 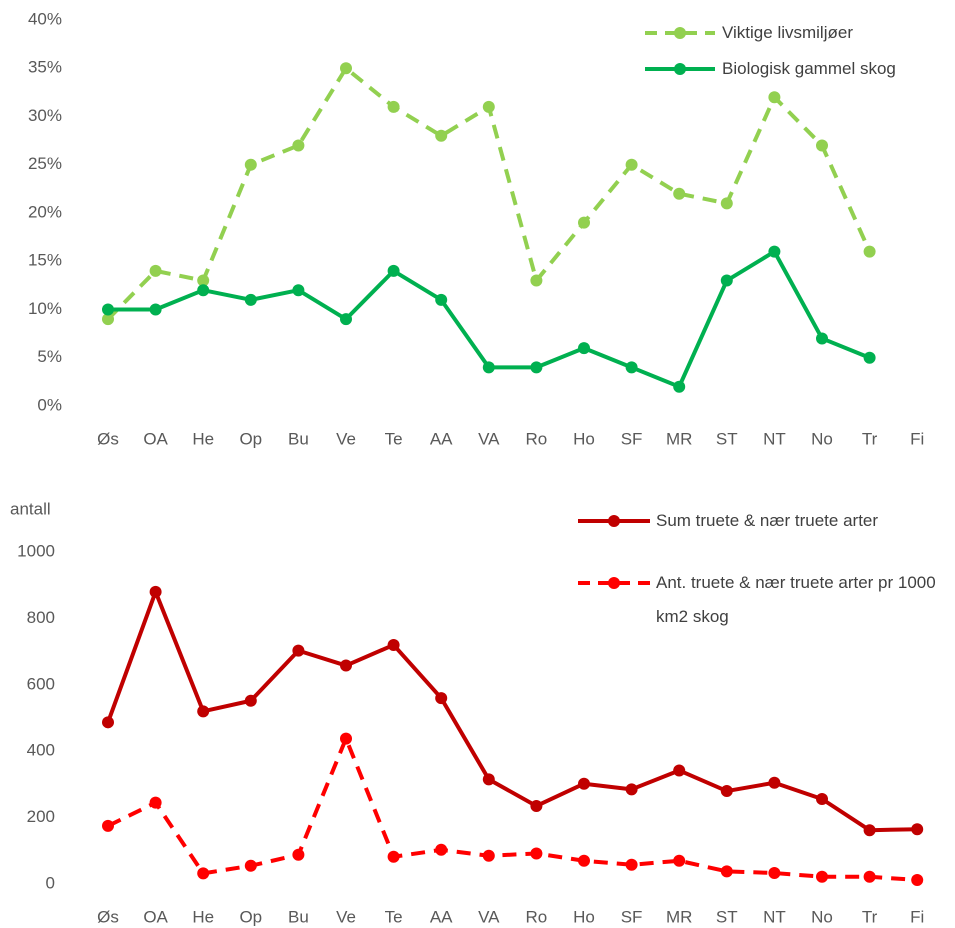 I want to click on y-tick-label: 35%, so click(x=45, y=67).